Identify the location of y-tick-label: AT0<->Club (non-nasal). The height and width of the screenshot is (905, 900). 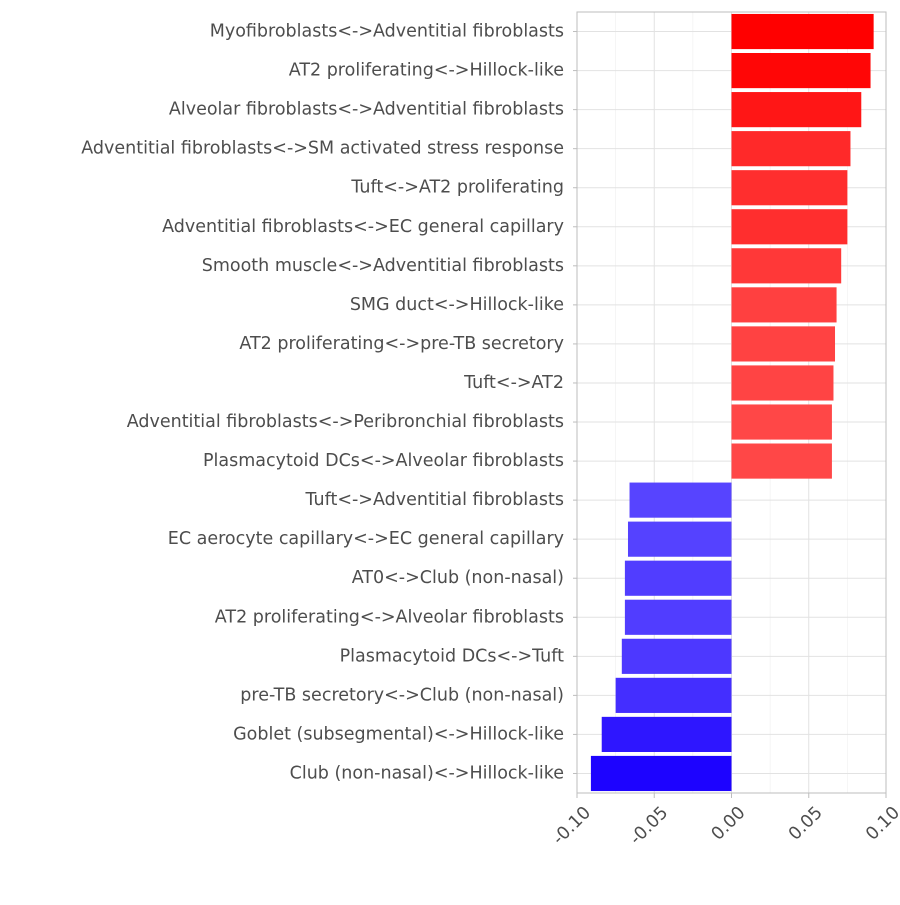
(458, 578).